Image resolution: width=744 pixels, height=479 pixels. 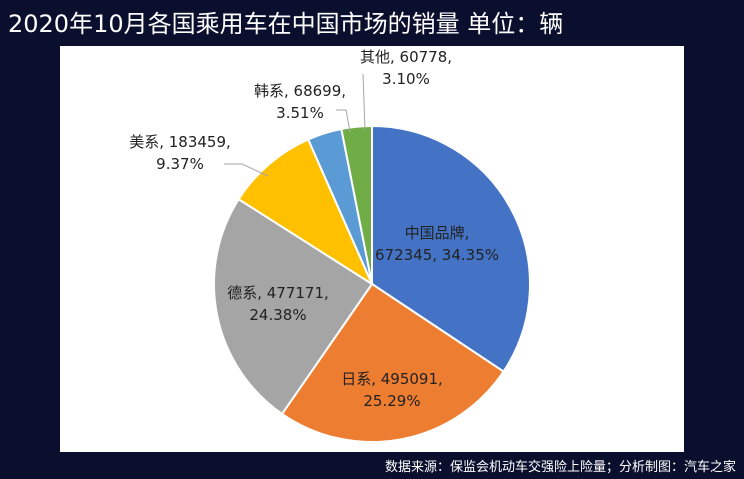 I want to click on slice-label-line: 中国品牌,, so click(x=437, y=233).